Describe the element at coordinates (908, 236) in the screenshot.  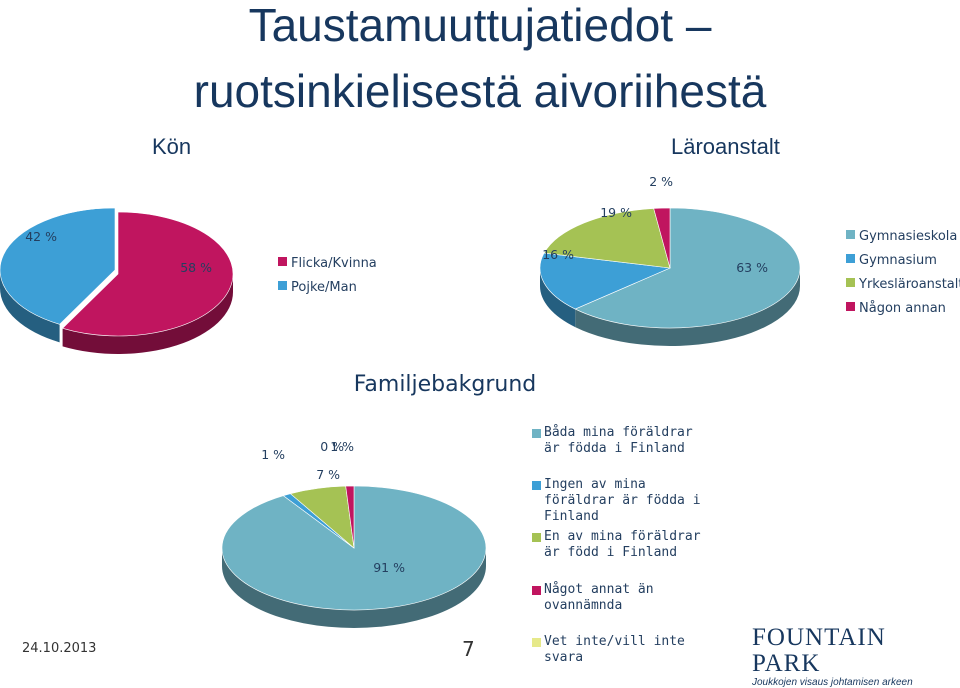
I see `legend-label: Gymnasieskola` at that location.